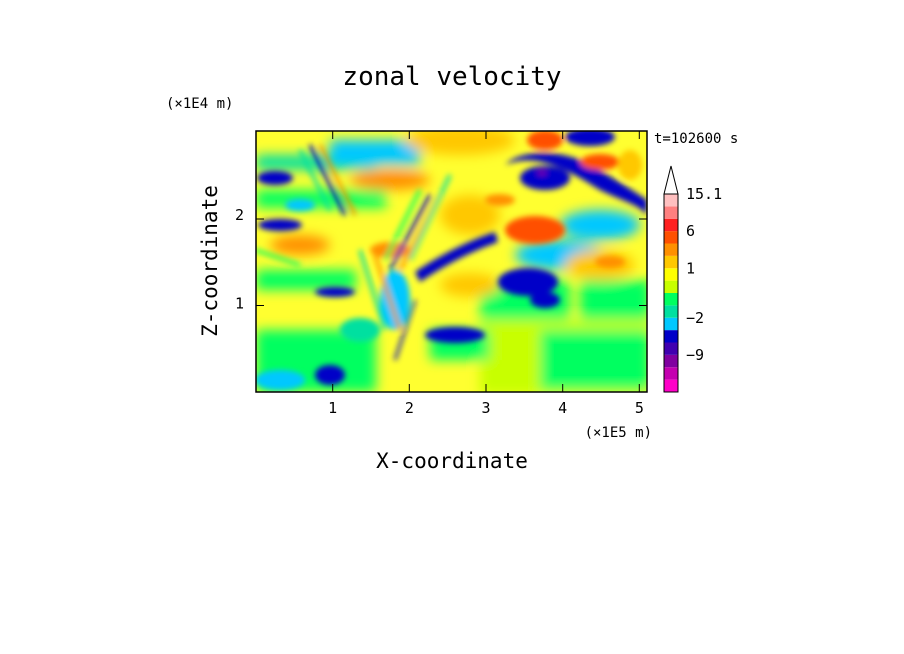  What do you see at coordinates (239, 215) in the screenshot?
I see `y-tick-label: 2` at bounding box center [239, 215].